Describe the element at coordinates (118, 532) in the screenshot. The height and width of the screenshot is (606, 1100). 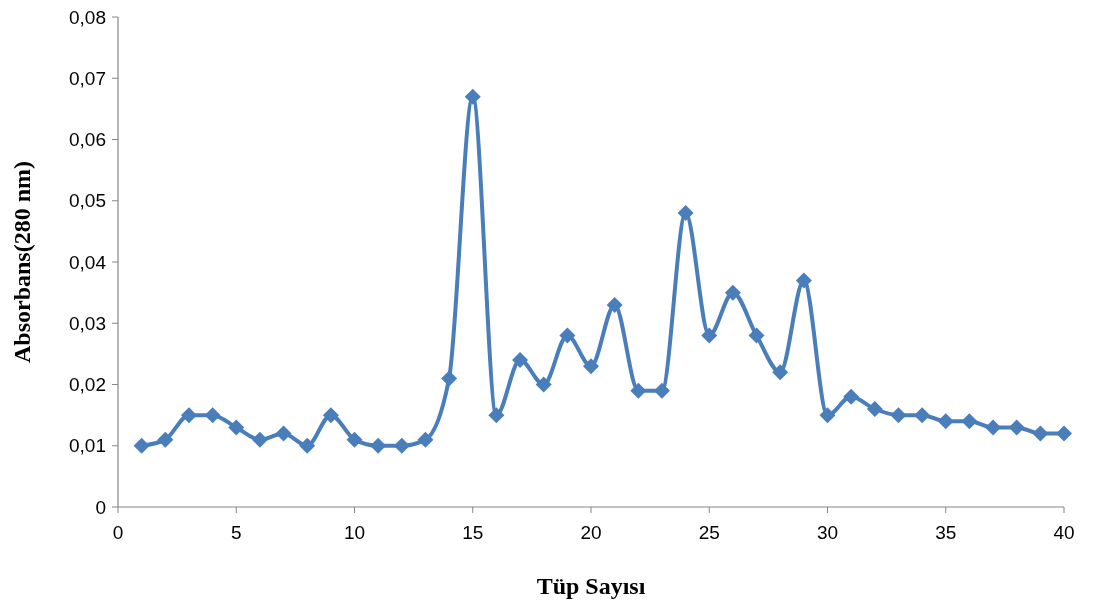
I see `x-tick-label: 0` at that location.